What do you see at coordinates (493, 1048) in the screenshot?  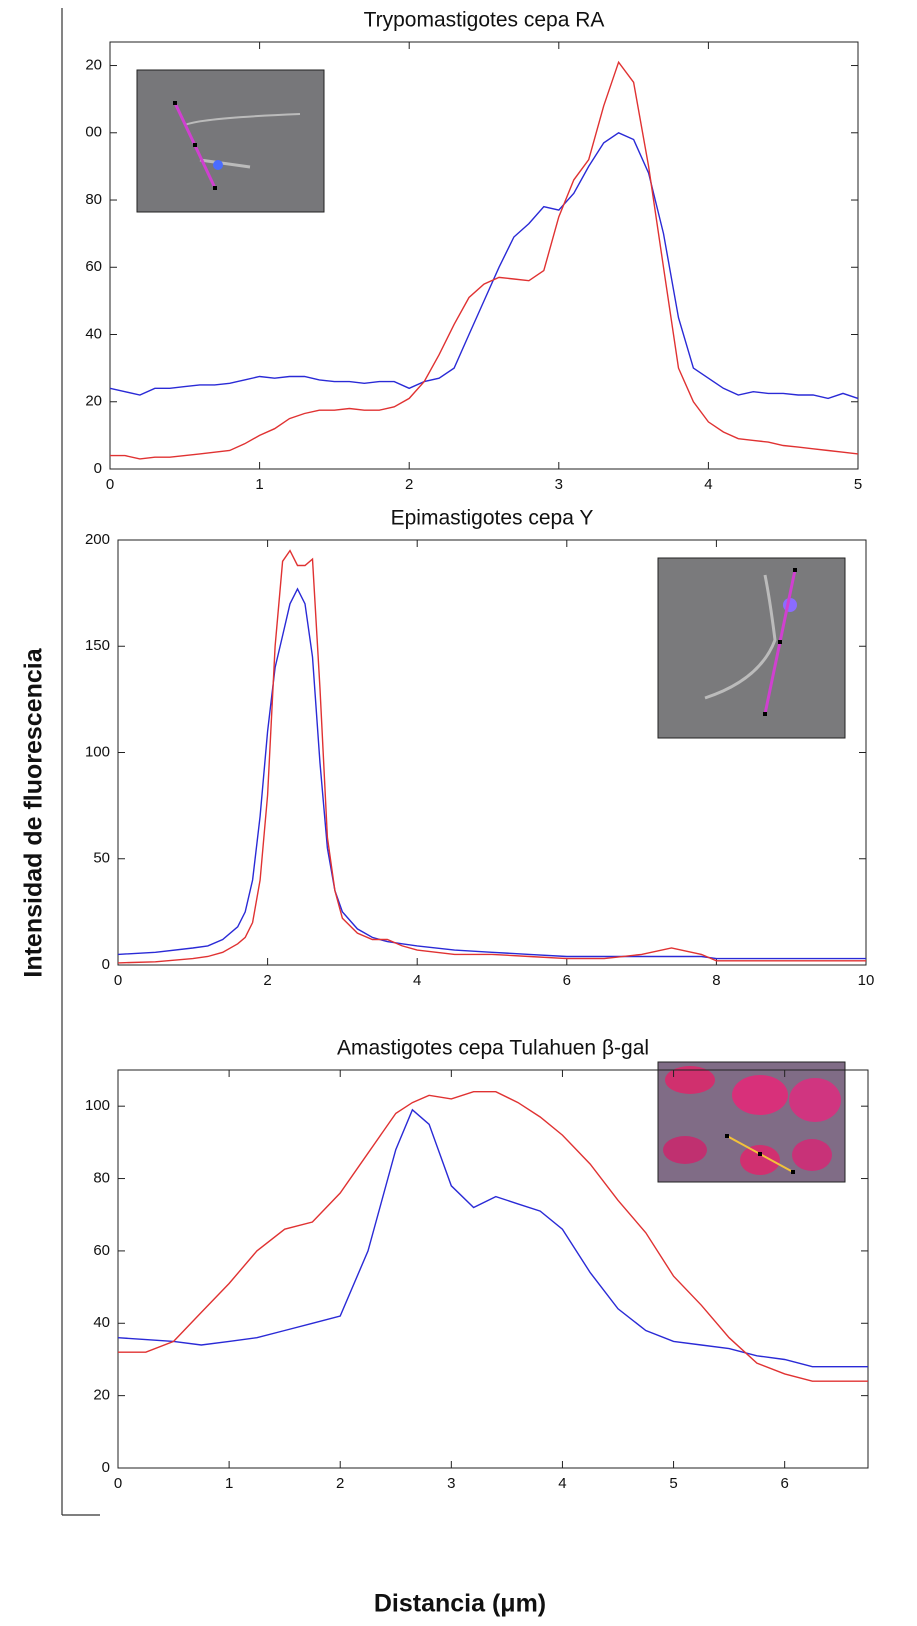 I see `chart-title: Amastigotes cepa Tulahuen β-gal` at bounding box center [493, 1048].